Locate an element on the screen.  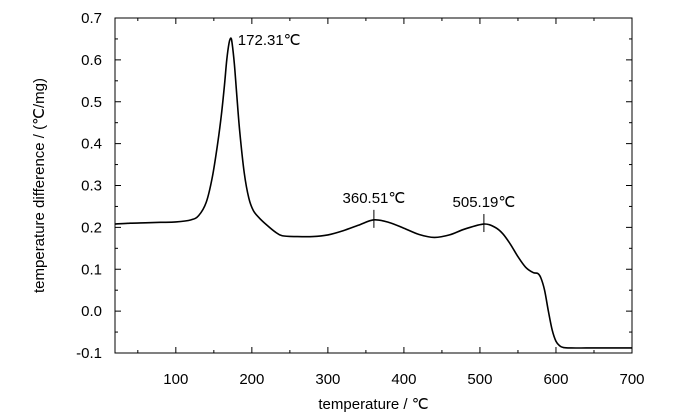
y-tick-label: 0.4 is located at coordinates (91, 144).